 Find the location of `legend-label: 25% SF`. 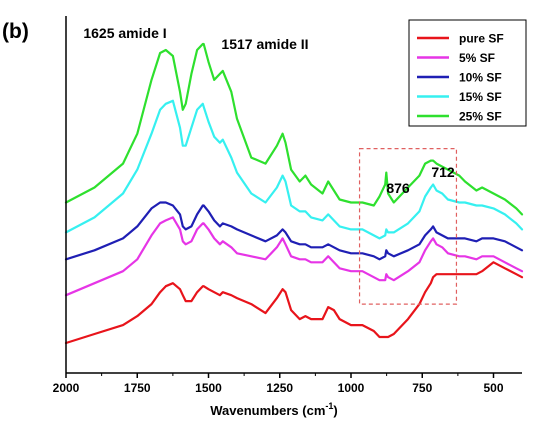

legend-label: 25% SF is located at coordinates (480, 117).